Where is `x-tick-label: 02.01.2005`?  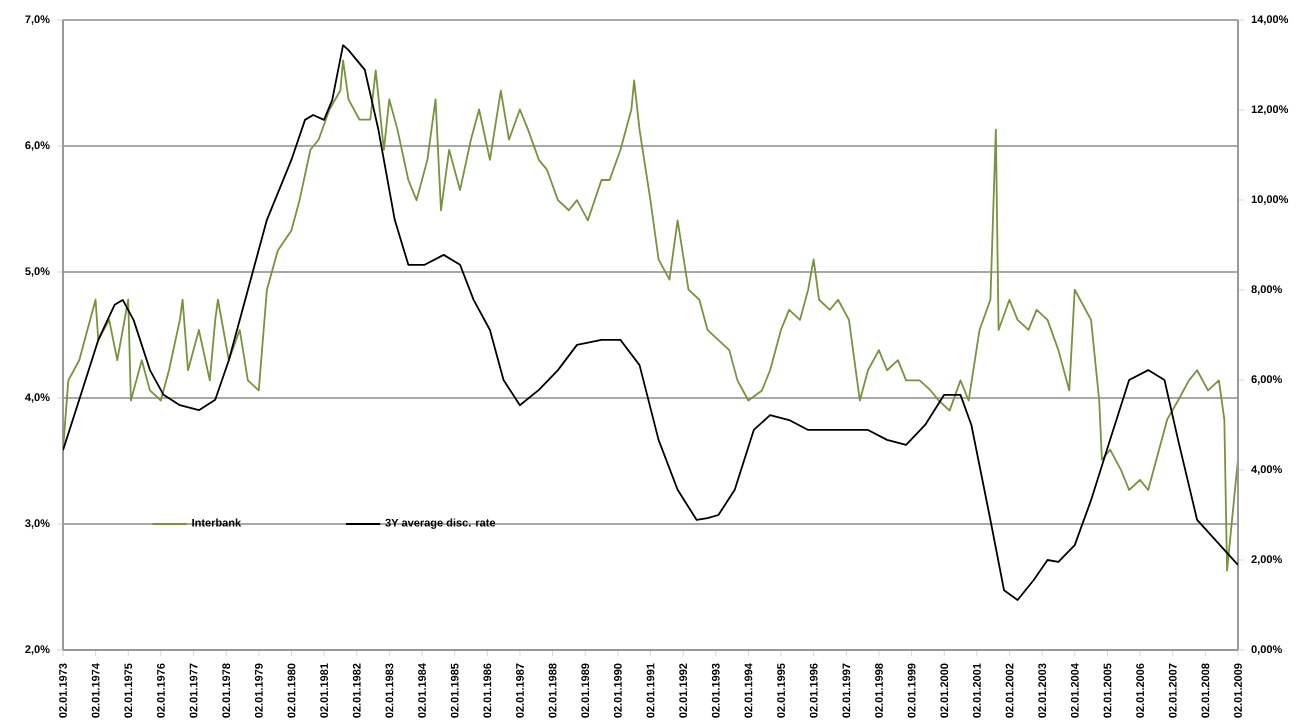 x-tick-label: 02.01.2005 is located at coordinates (1107, 690).